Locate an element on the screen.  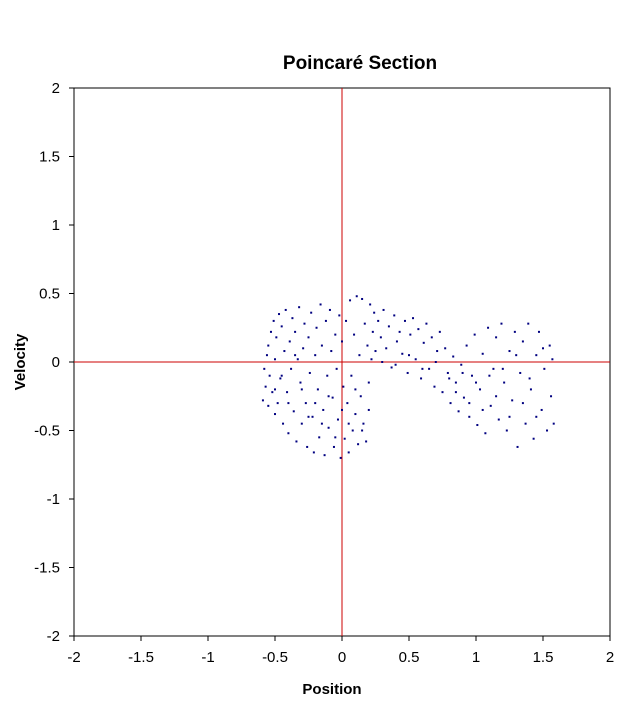
scatter-points is located at coordinates (408, 377).